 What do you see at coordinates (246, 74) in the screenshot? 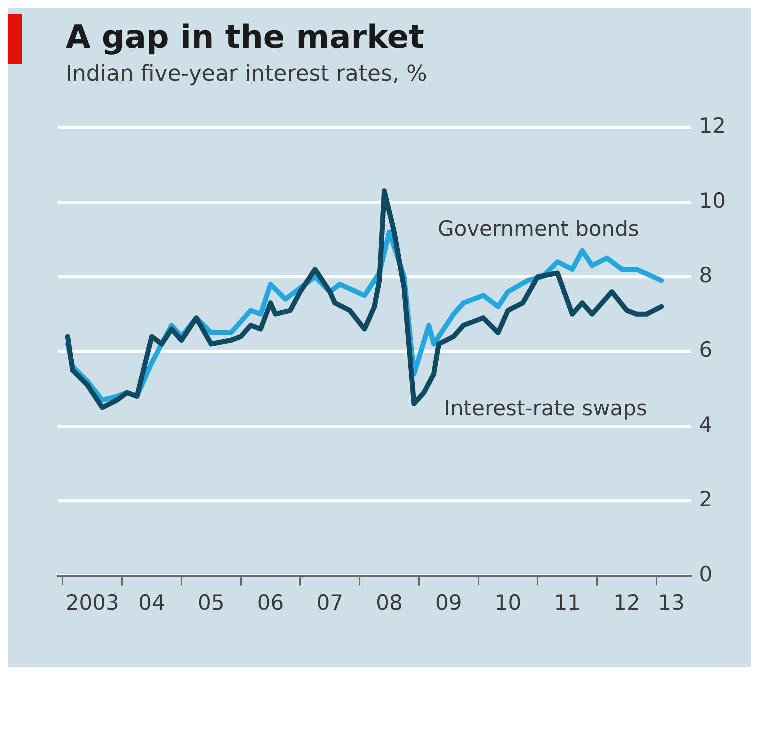
I see `chart-subtitle: Indian five-year interest rates, %` at bounding box center [246, 74].